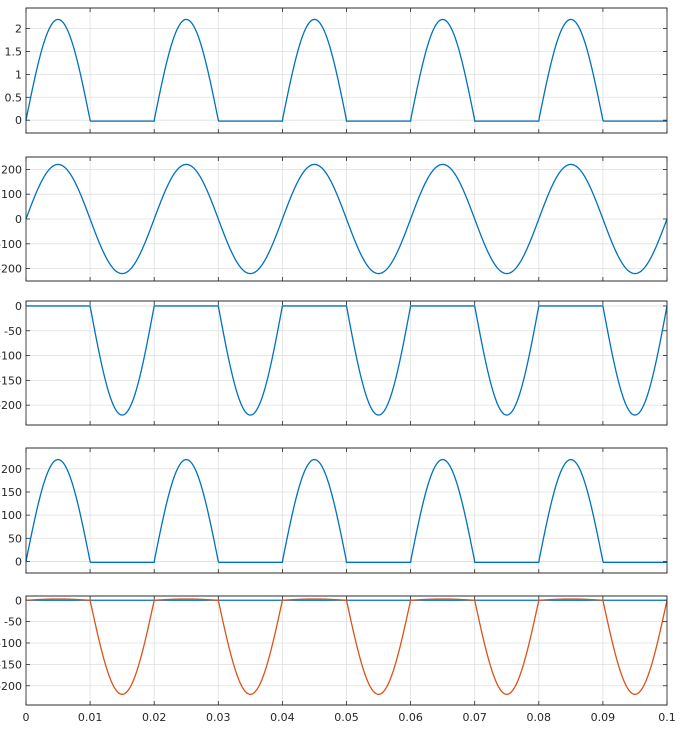 This screenshot has width=683, height=732. What do you see at coordinates (218, 717) in the screenshot?
I see `x-tick-label: 0.03` at bounding box center [218, 717].